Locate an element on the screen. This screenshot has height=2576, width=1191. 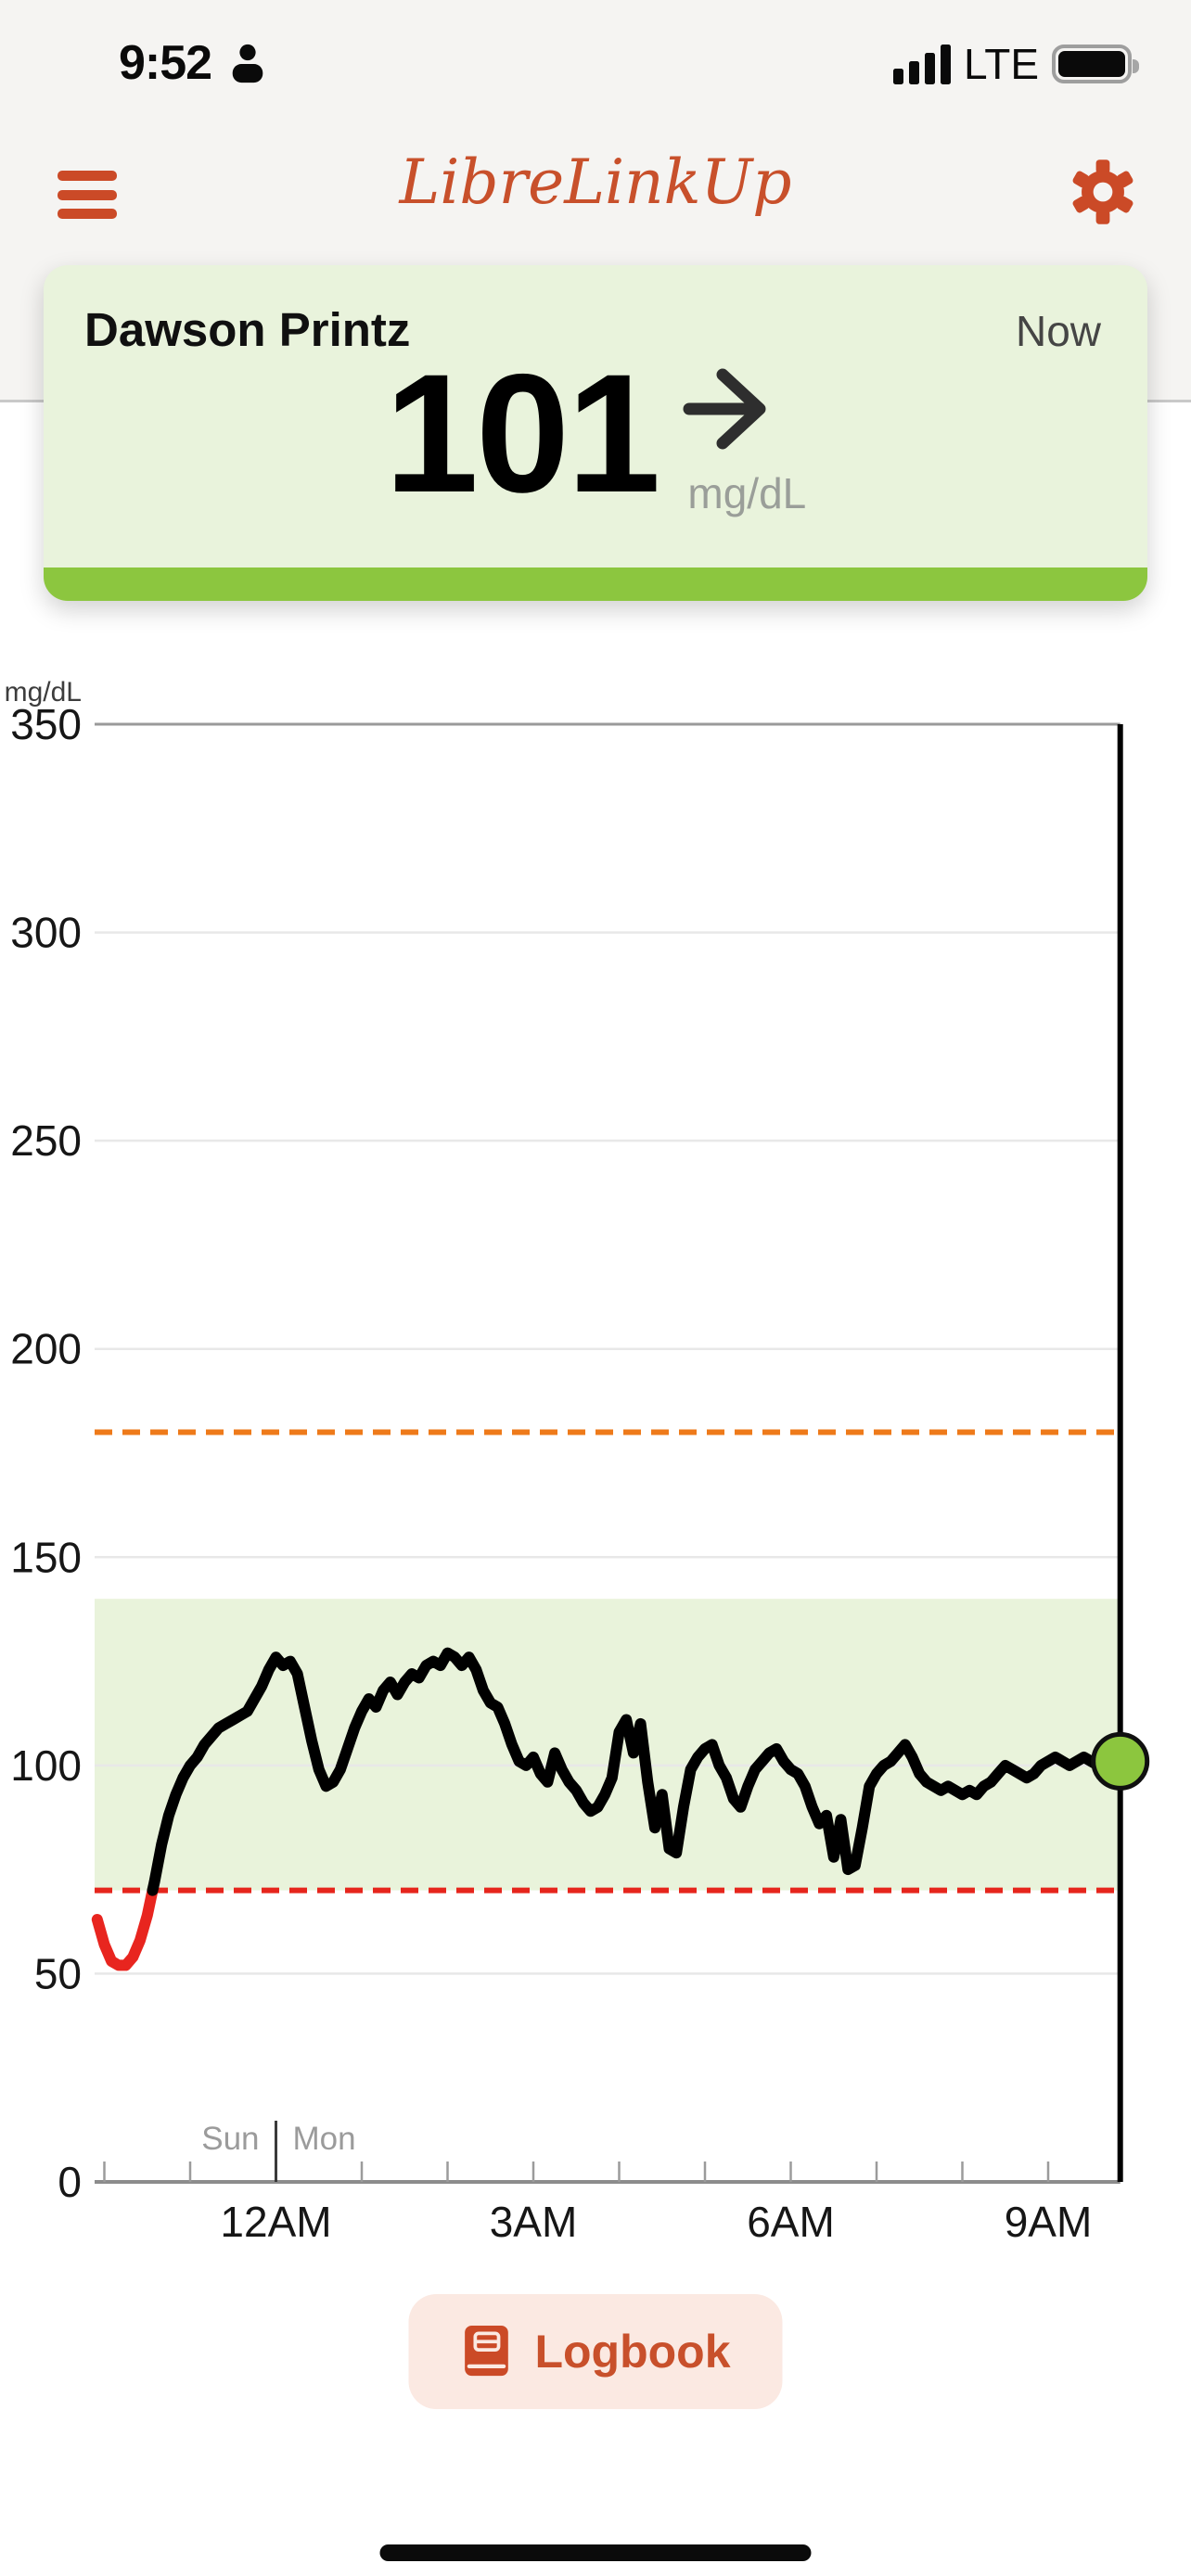
gear-icon is located at coordinates (1102, 191).